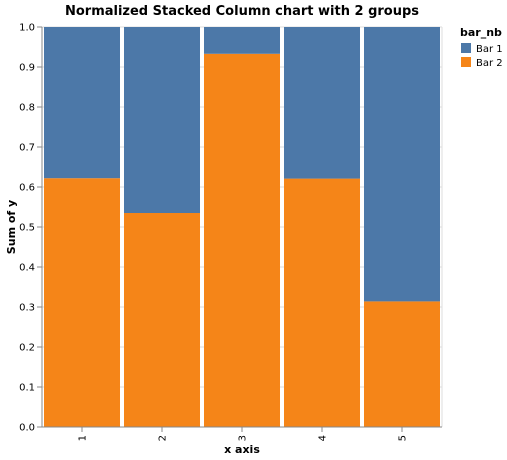  What do you see at coordinates (27, 388) in the screenshot?
I see `y-tick-label: 0.1` at bounding box center [27, 388].